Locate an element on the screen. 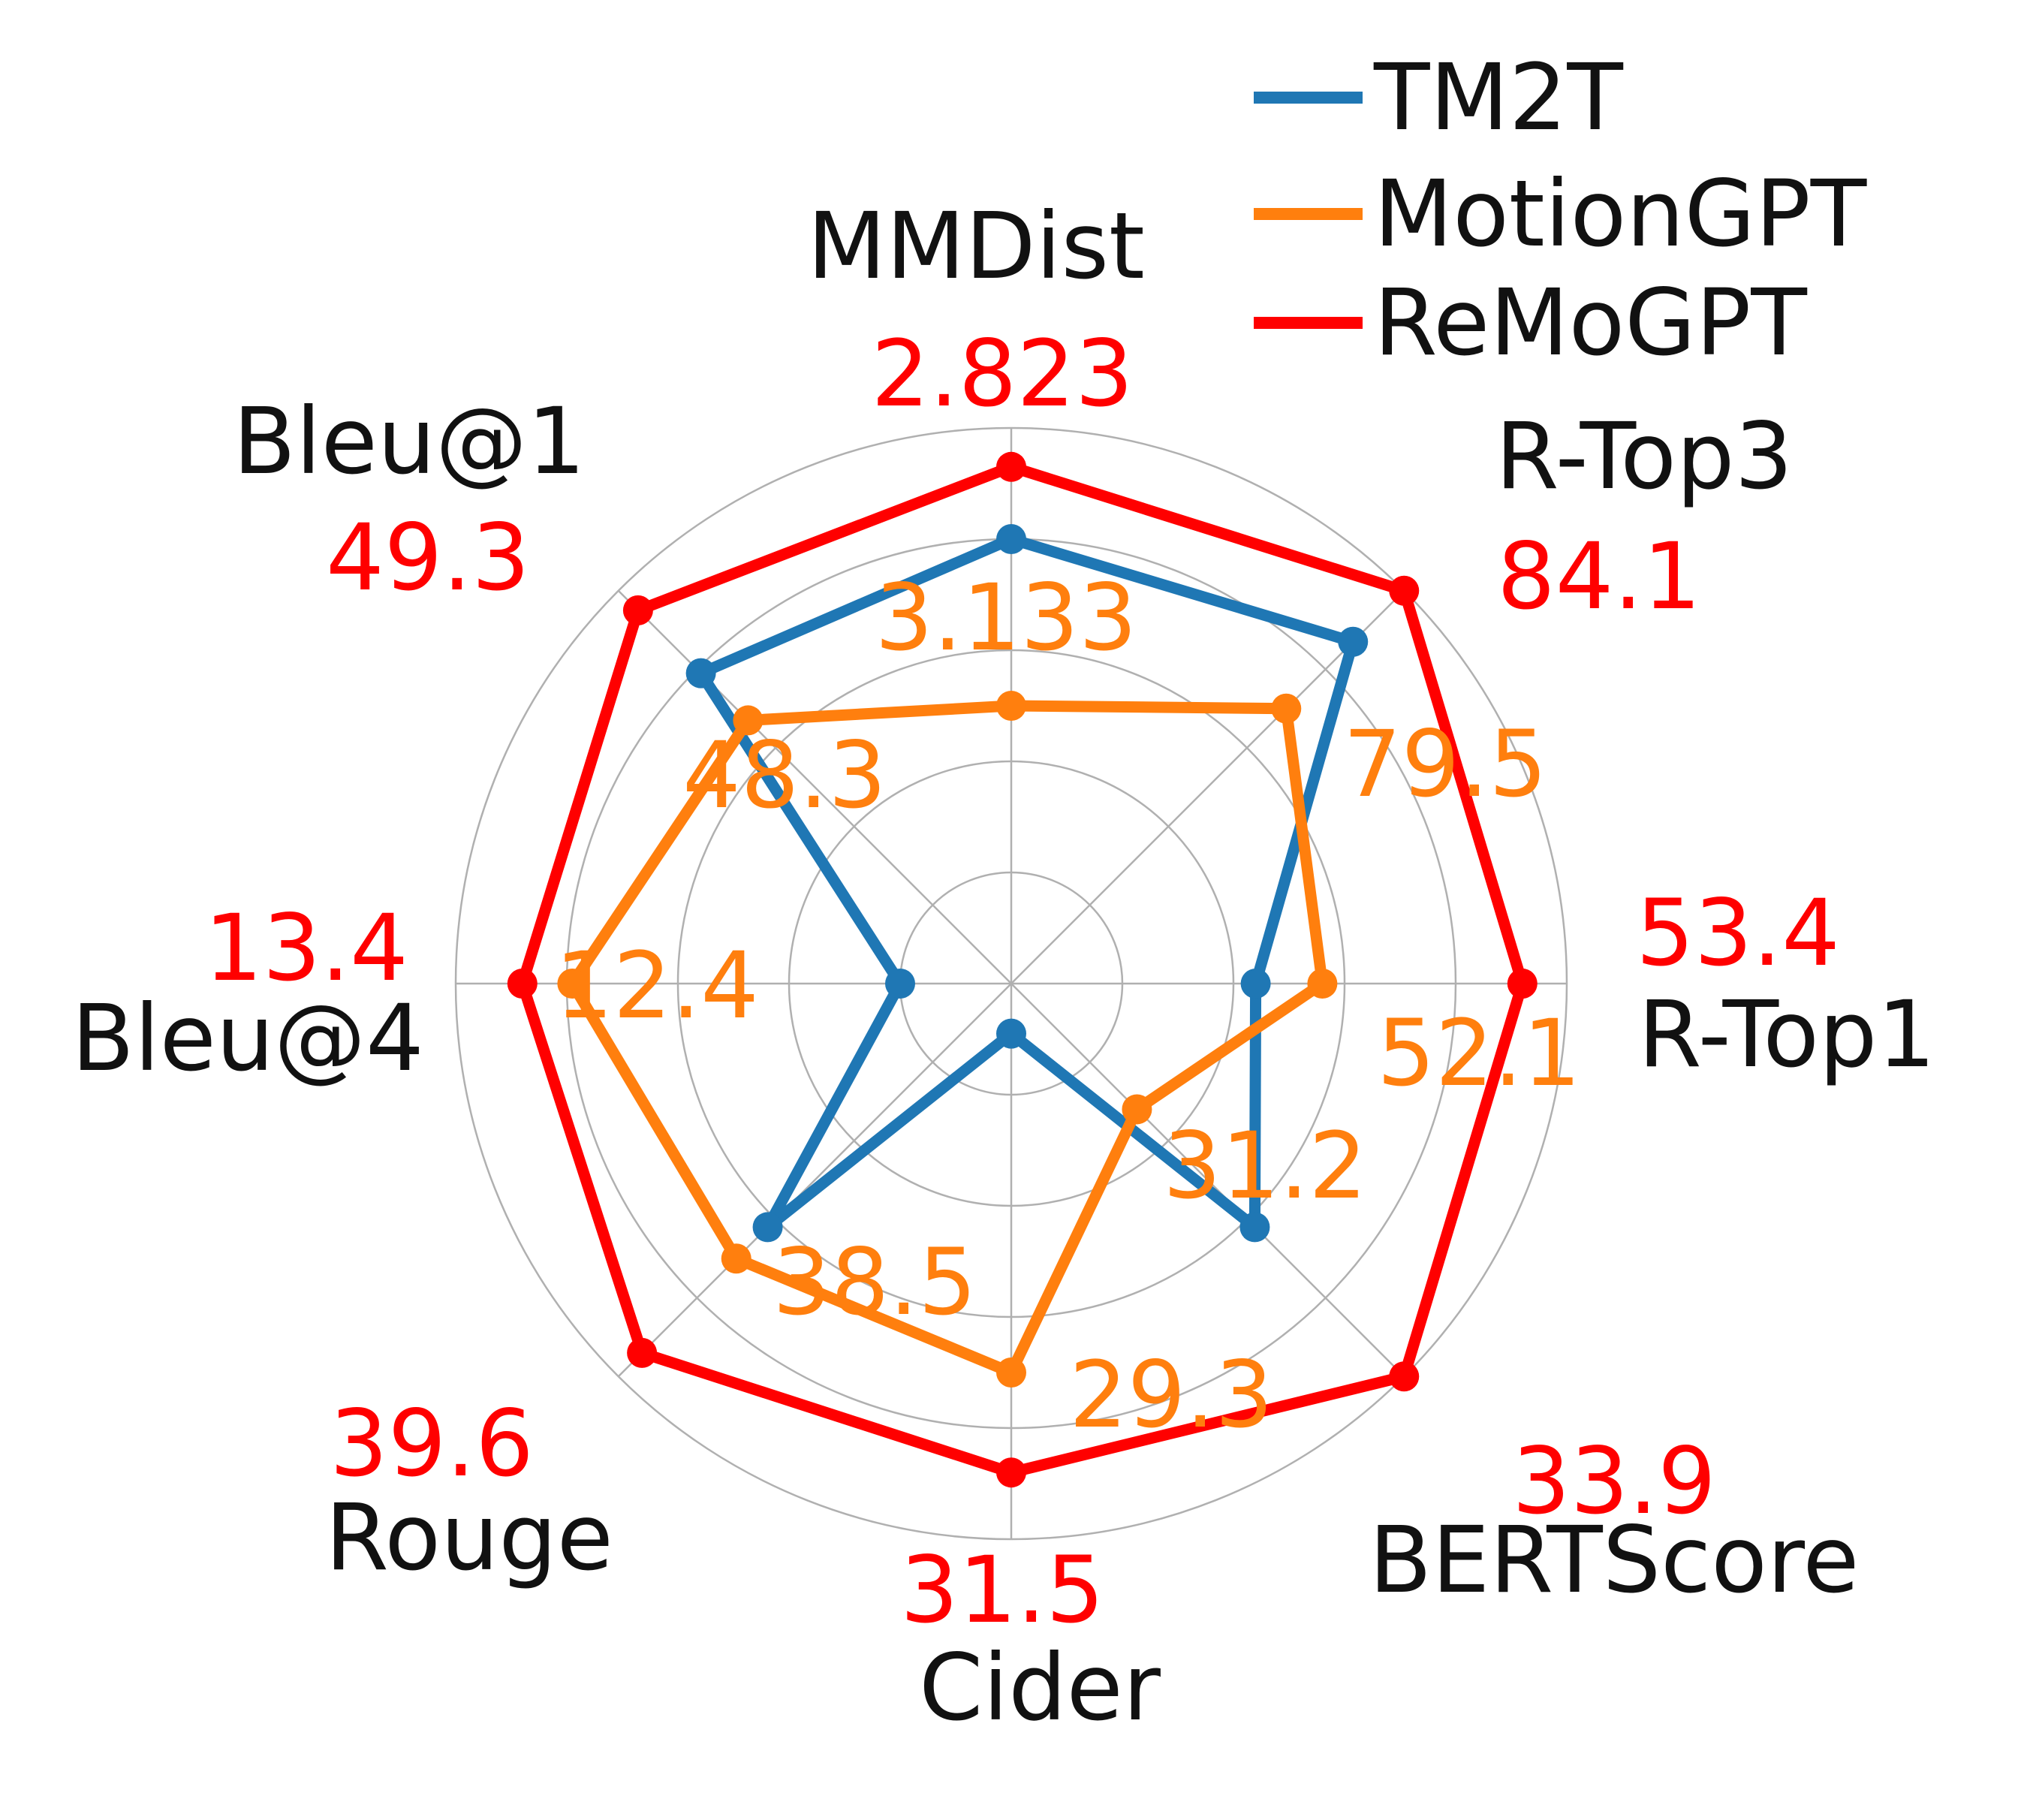  point-motiongpt-cider is located at coordinates (1011, 1372).